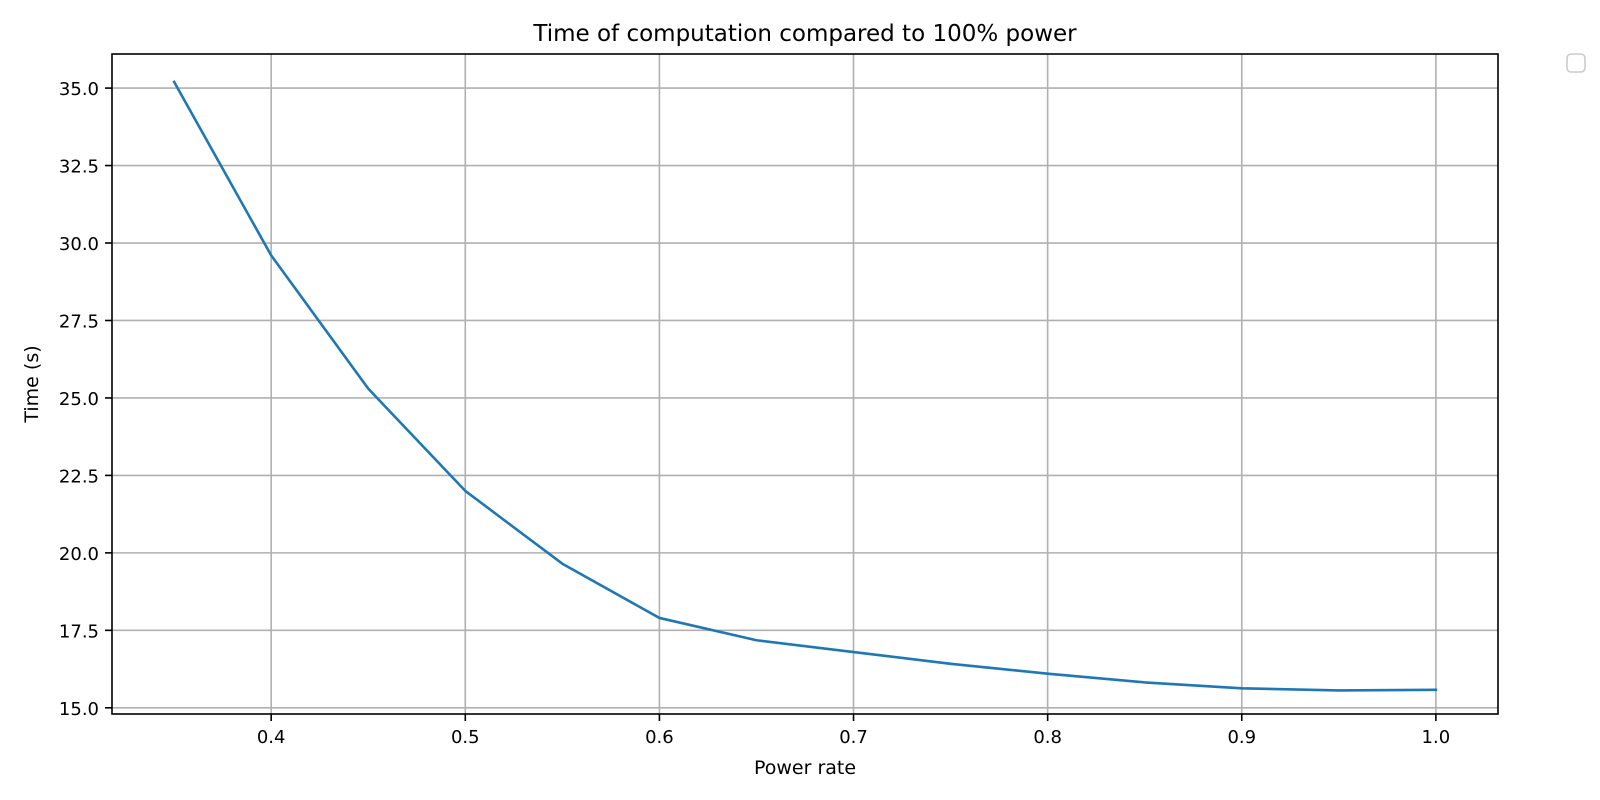 This screenshot has height=800, width=1600. I want to click on y-tick-label: 17.5, so click(79, 631).